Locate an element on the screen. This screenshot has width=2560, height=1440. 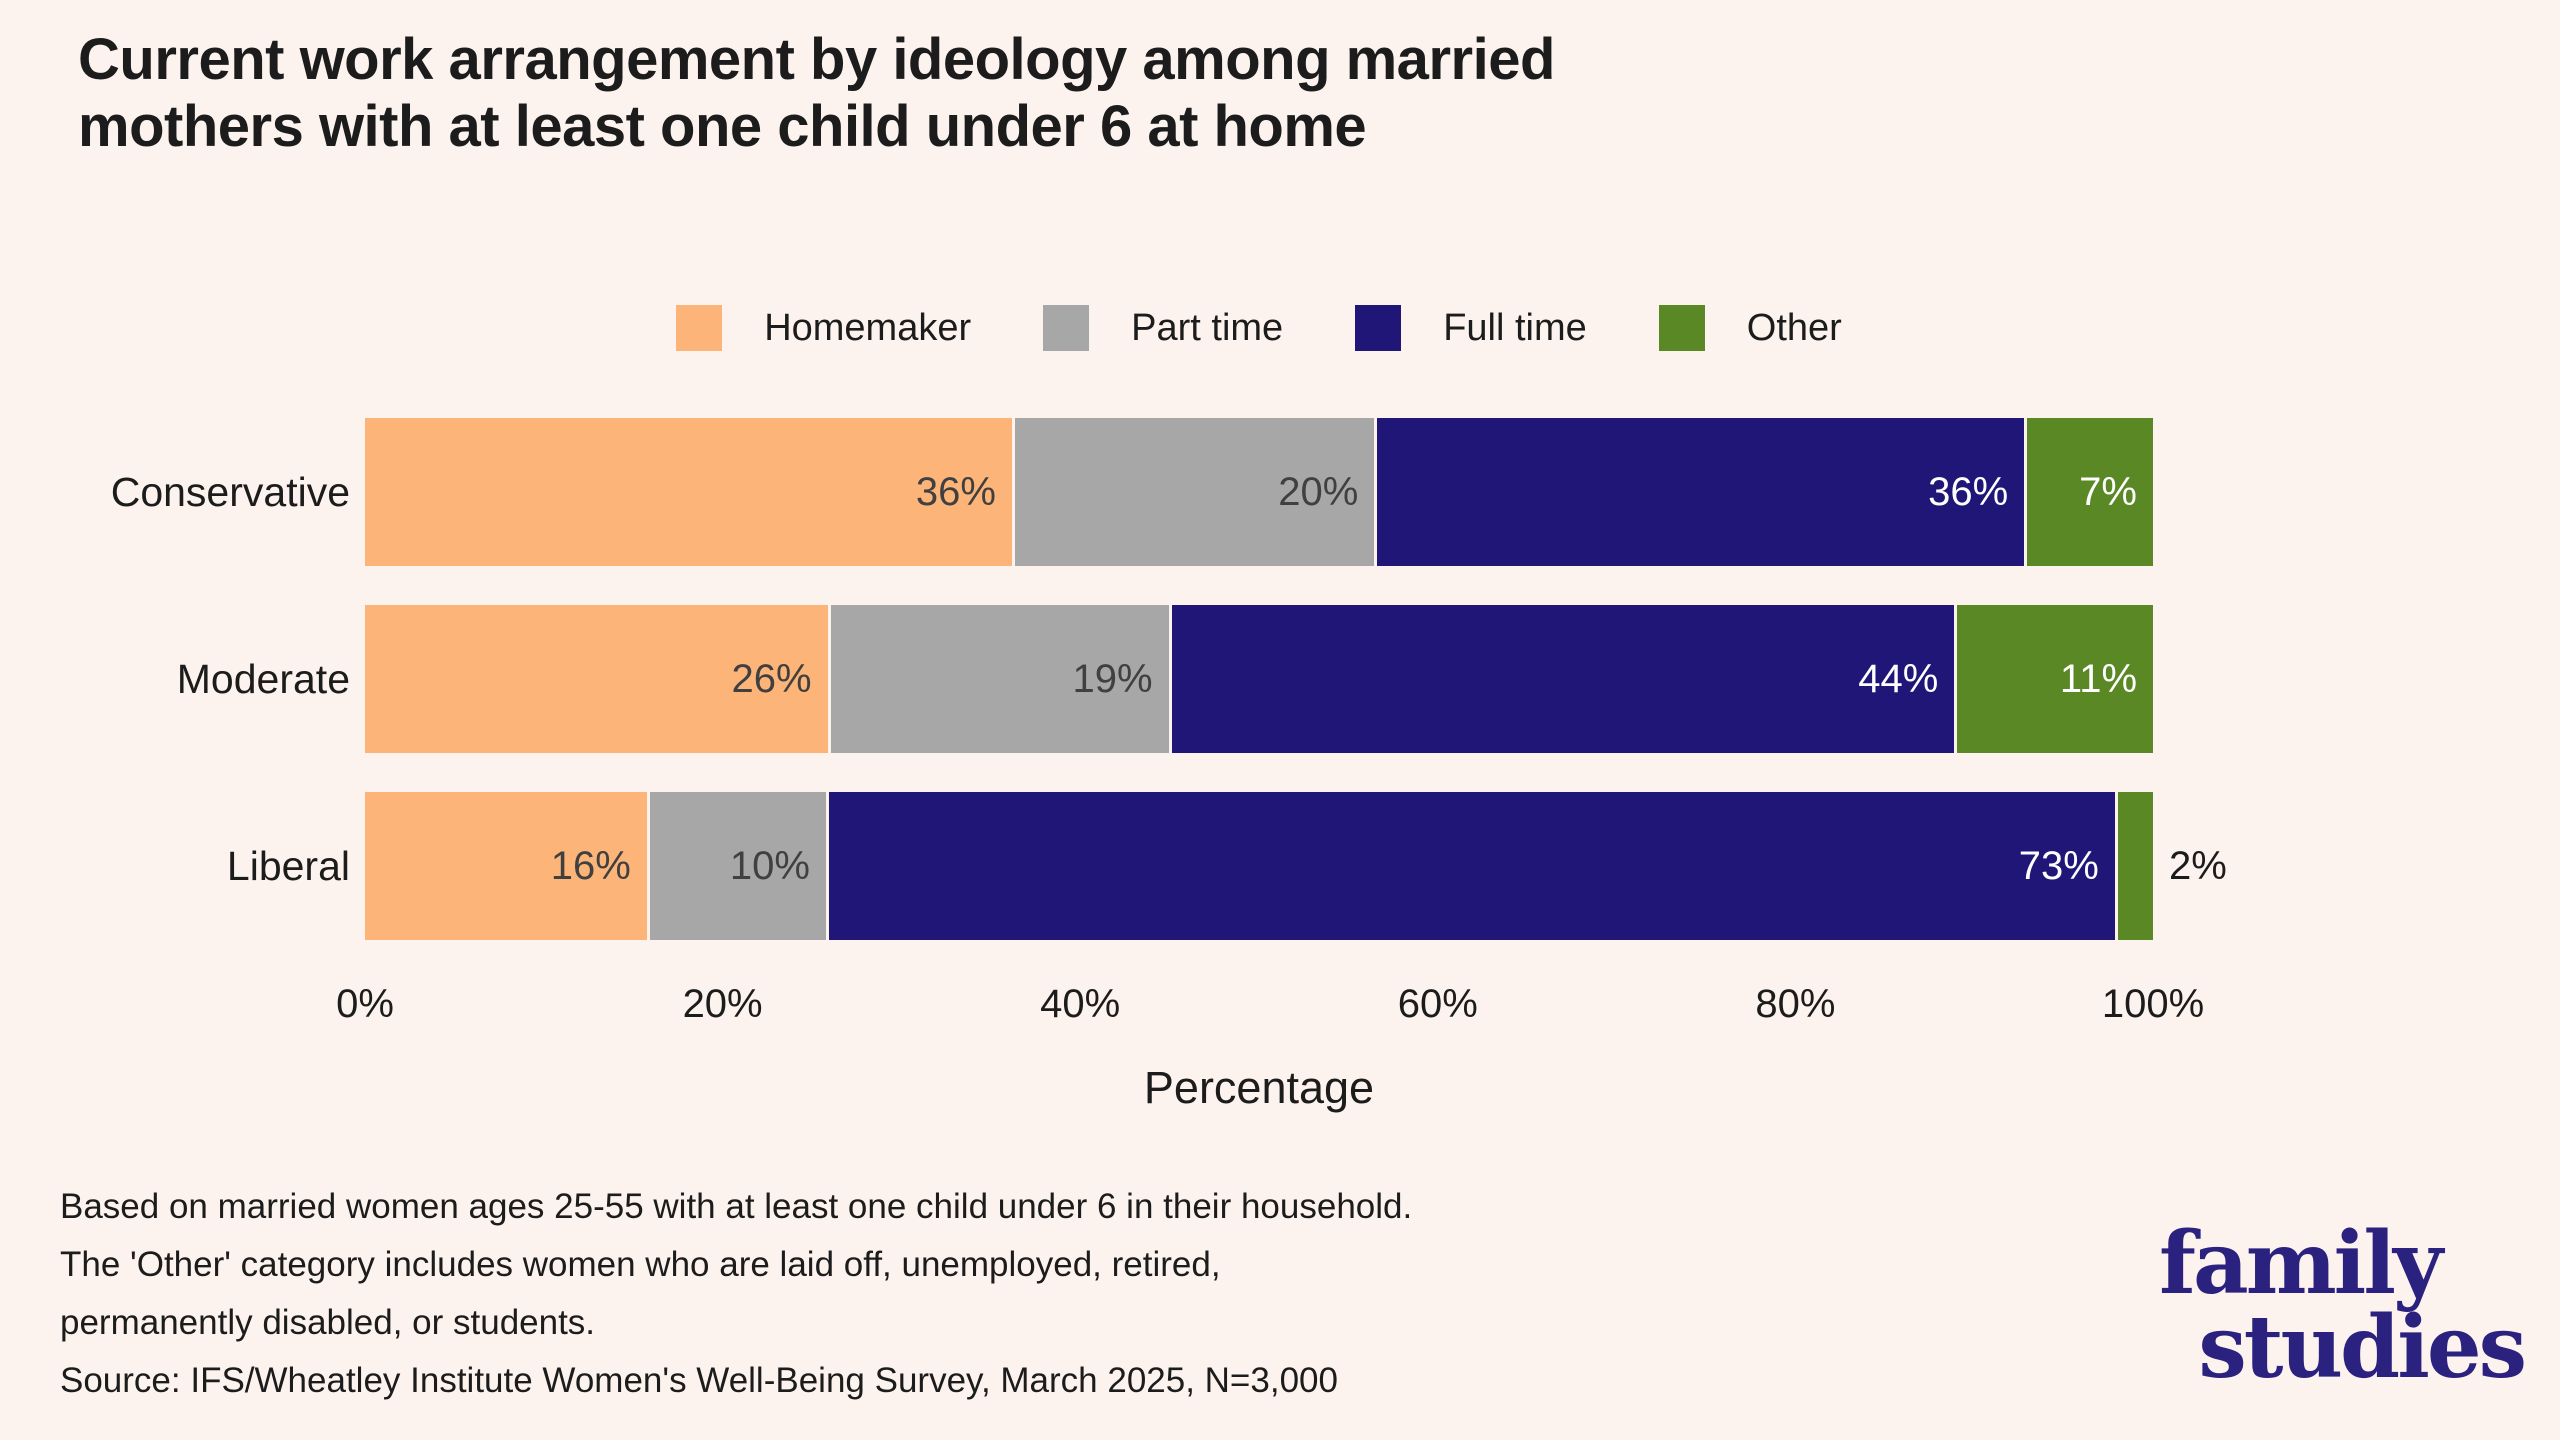
legend-item-full-time: Full time is located at coordinates (1471, 328).